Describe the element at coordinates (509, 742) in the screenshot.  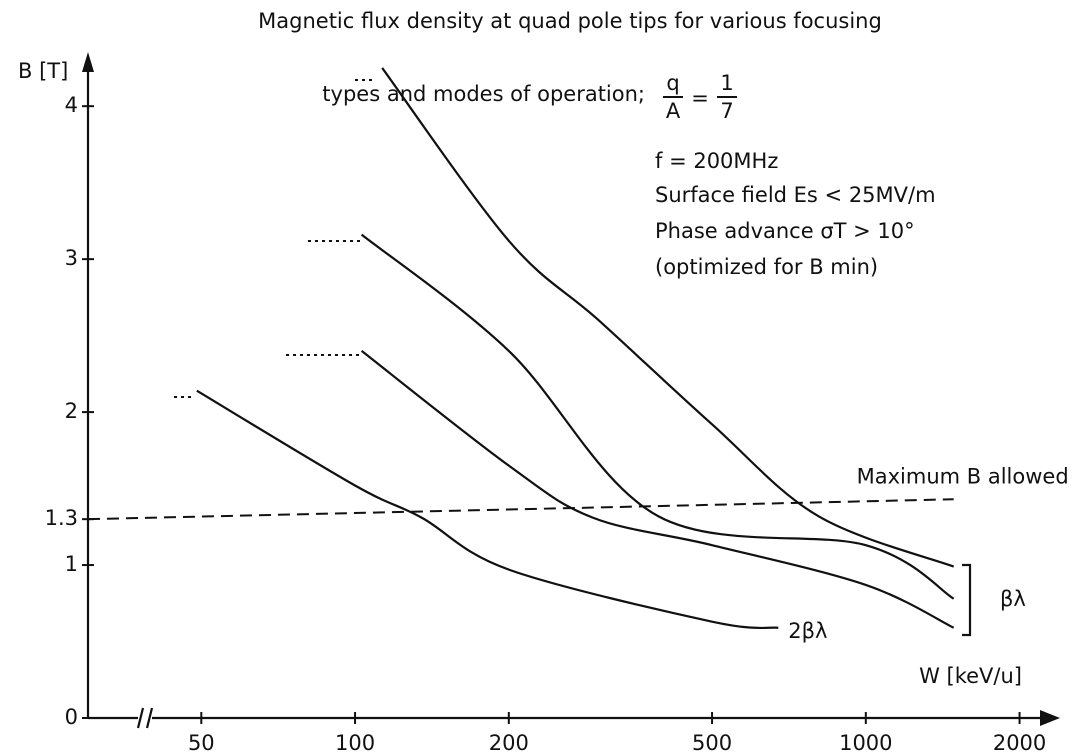
I see `x-tick-label: 200` at that location.